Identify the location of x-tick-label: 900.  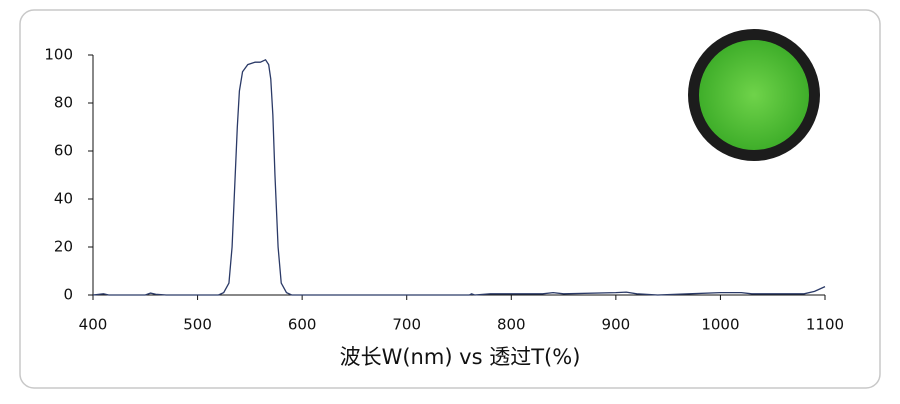
(616, 325).